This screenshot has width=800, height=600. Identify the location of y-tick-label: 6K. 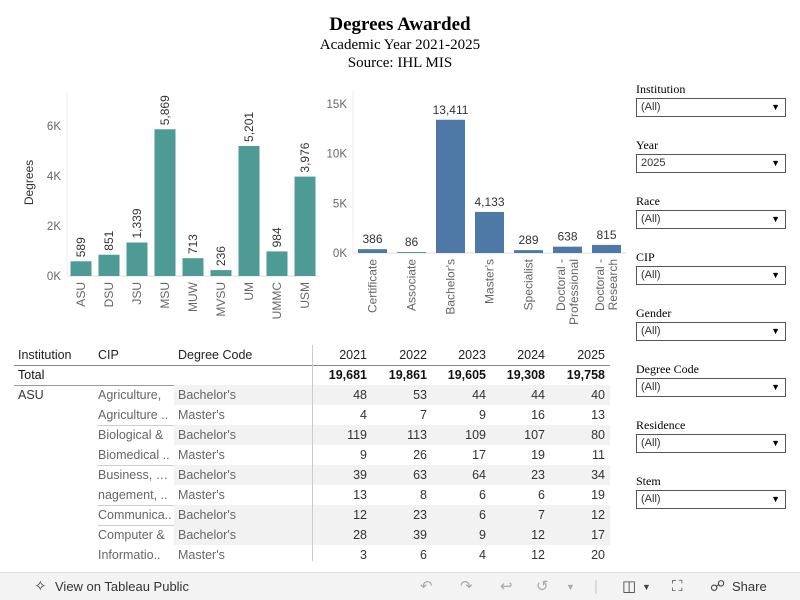
(54, 127).